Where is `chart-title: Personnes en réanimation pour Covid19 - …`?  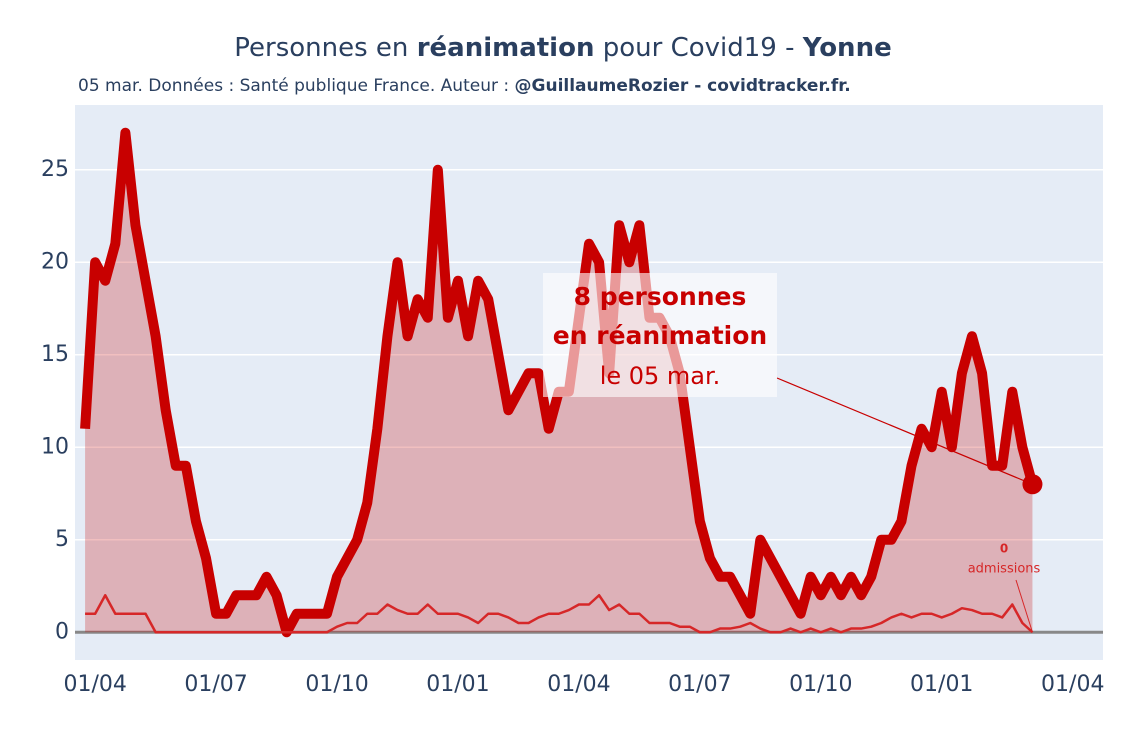
chart-title: Personnes en réanimation pour Covid19 - … is located at coordinates (562, 48).